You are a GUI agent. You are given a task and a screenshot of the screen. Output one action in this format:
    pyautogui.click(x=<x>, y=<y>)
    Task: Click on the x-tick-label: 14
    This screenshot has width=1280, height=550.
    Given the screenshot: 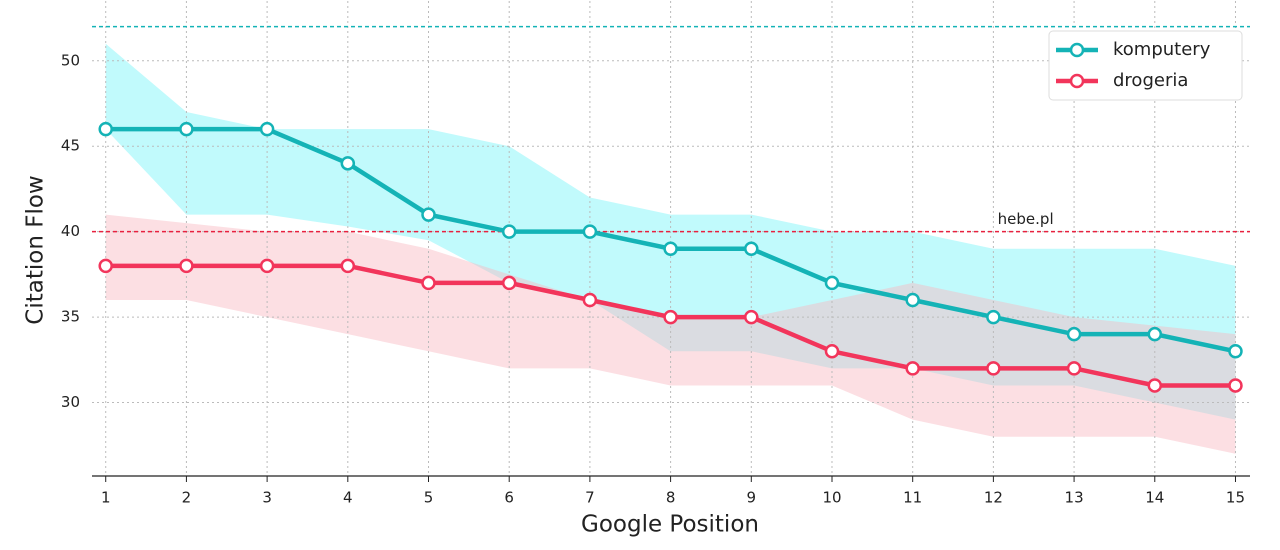 What is the action you would take?
    pyautogui.click(x=1154, y=498)
    